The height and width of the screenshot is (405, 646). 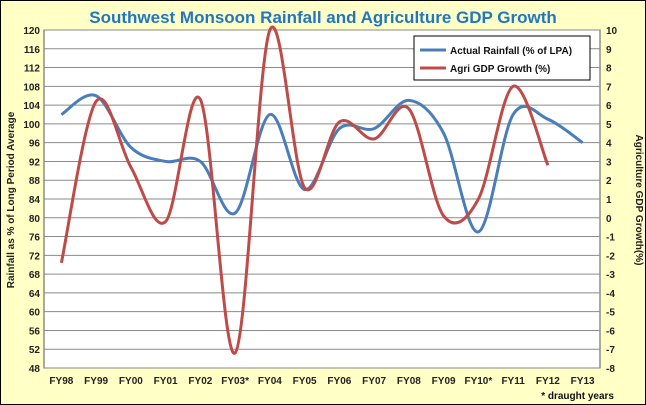 I want to click on y2-tick-label: 9, so click(x=609, y=50).